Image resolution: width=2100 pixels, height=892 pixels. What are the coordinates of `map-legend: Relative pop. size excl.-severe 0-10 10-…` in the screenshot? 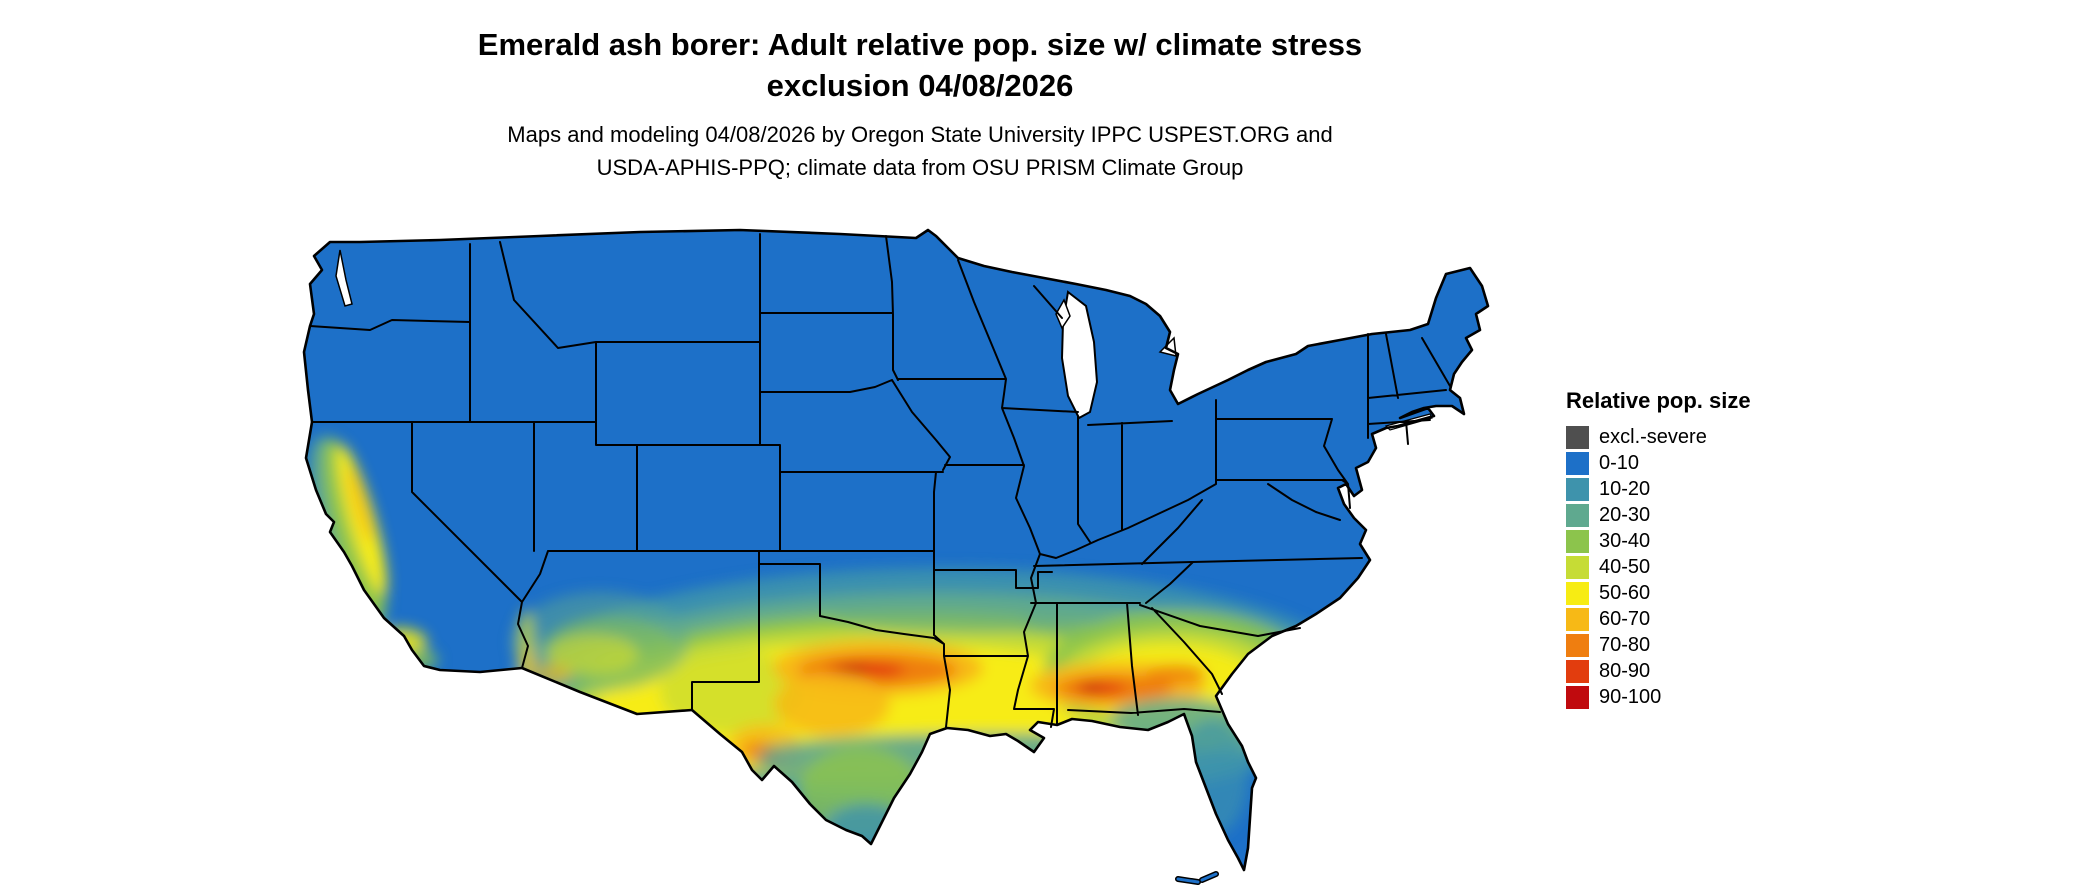 It's located at (1696, 550).